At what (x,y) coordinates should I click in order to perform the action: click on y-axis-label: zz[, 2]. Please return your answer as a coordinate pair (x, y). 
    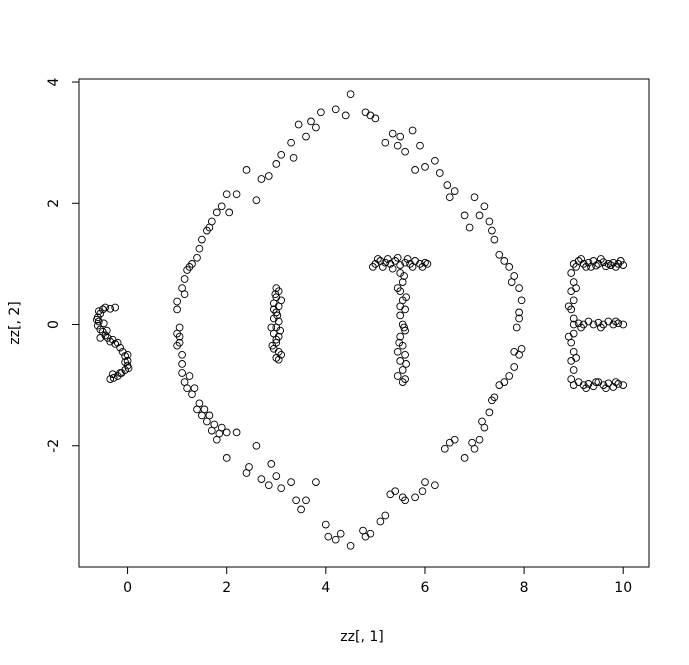
    Looking at the image, I should click on (15, 322).